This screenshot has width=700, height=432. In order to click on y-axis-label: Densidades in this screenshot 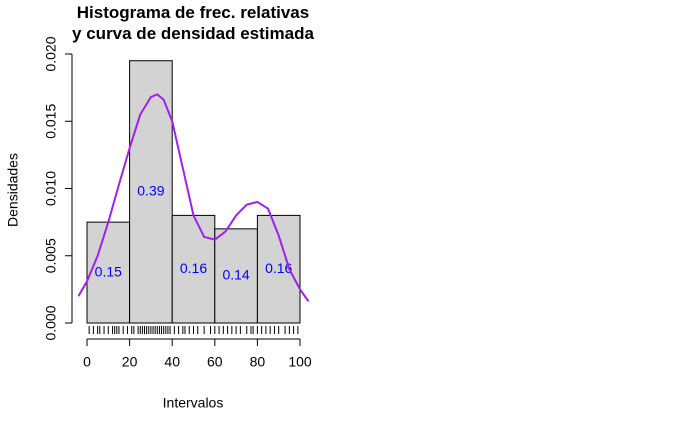, I will do `click(13, 190)`.